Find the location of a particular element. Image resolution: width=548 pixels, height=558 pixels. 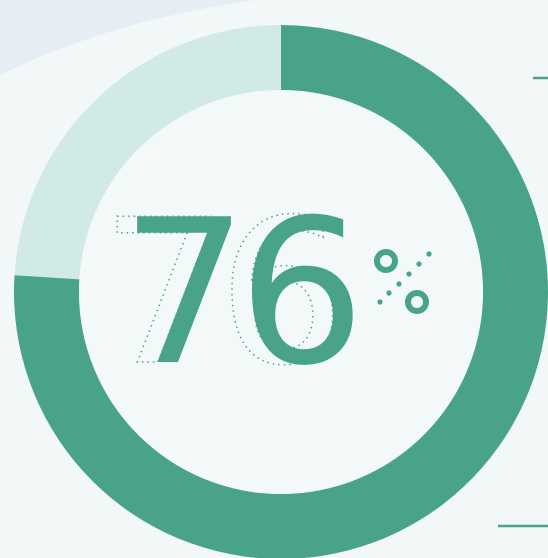

background-wave is located at coordinates (127, 37).